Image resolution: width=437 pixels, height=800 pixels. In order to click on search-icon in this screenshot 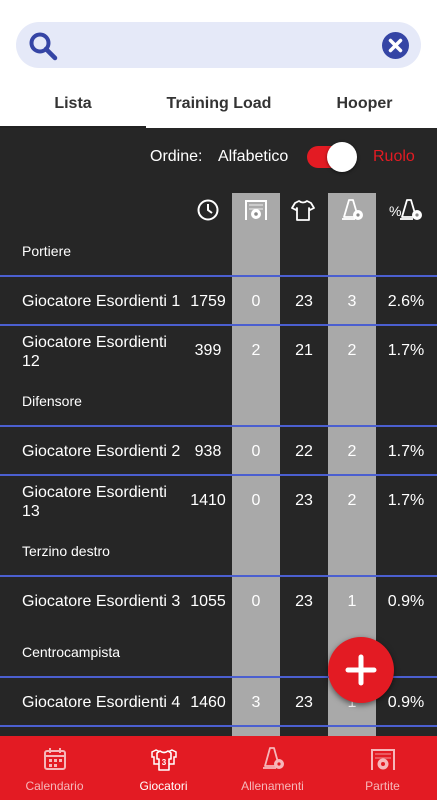, I will do `click(43, 46)`.